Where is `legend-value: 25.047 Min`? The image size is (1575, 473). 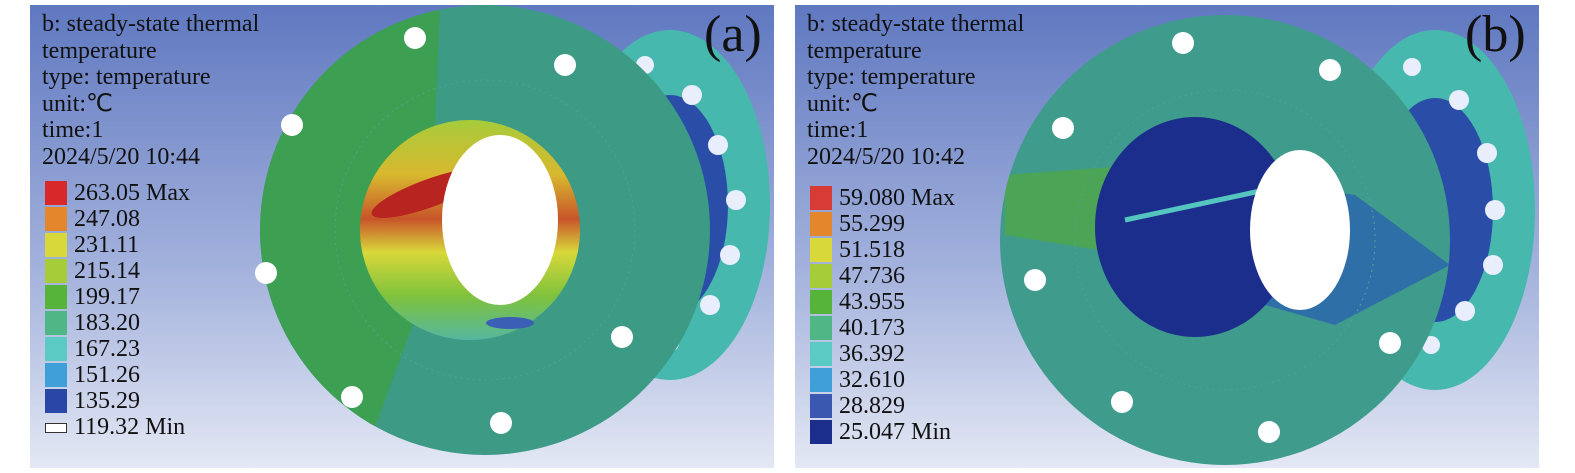 legend-value: 25.047 Min is located at coordinates (895, 432).